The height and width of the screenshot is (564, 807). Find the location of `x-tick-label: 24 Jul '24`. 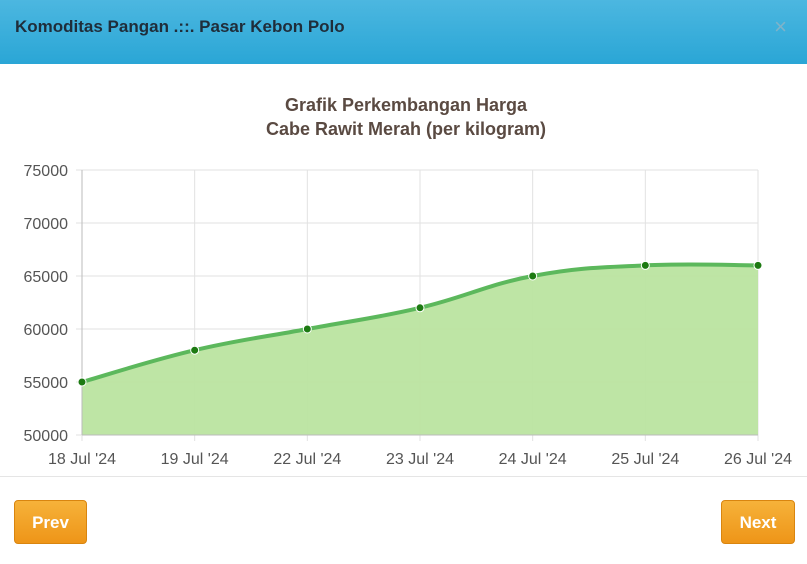

x-tick-label: 24 Jul '24 is located at coordinates (533, 459).